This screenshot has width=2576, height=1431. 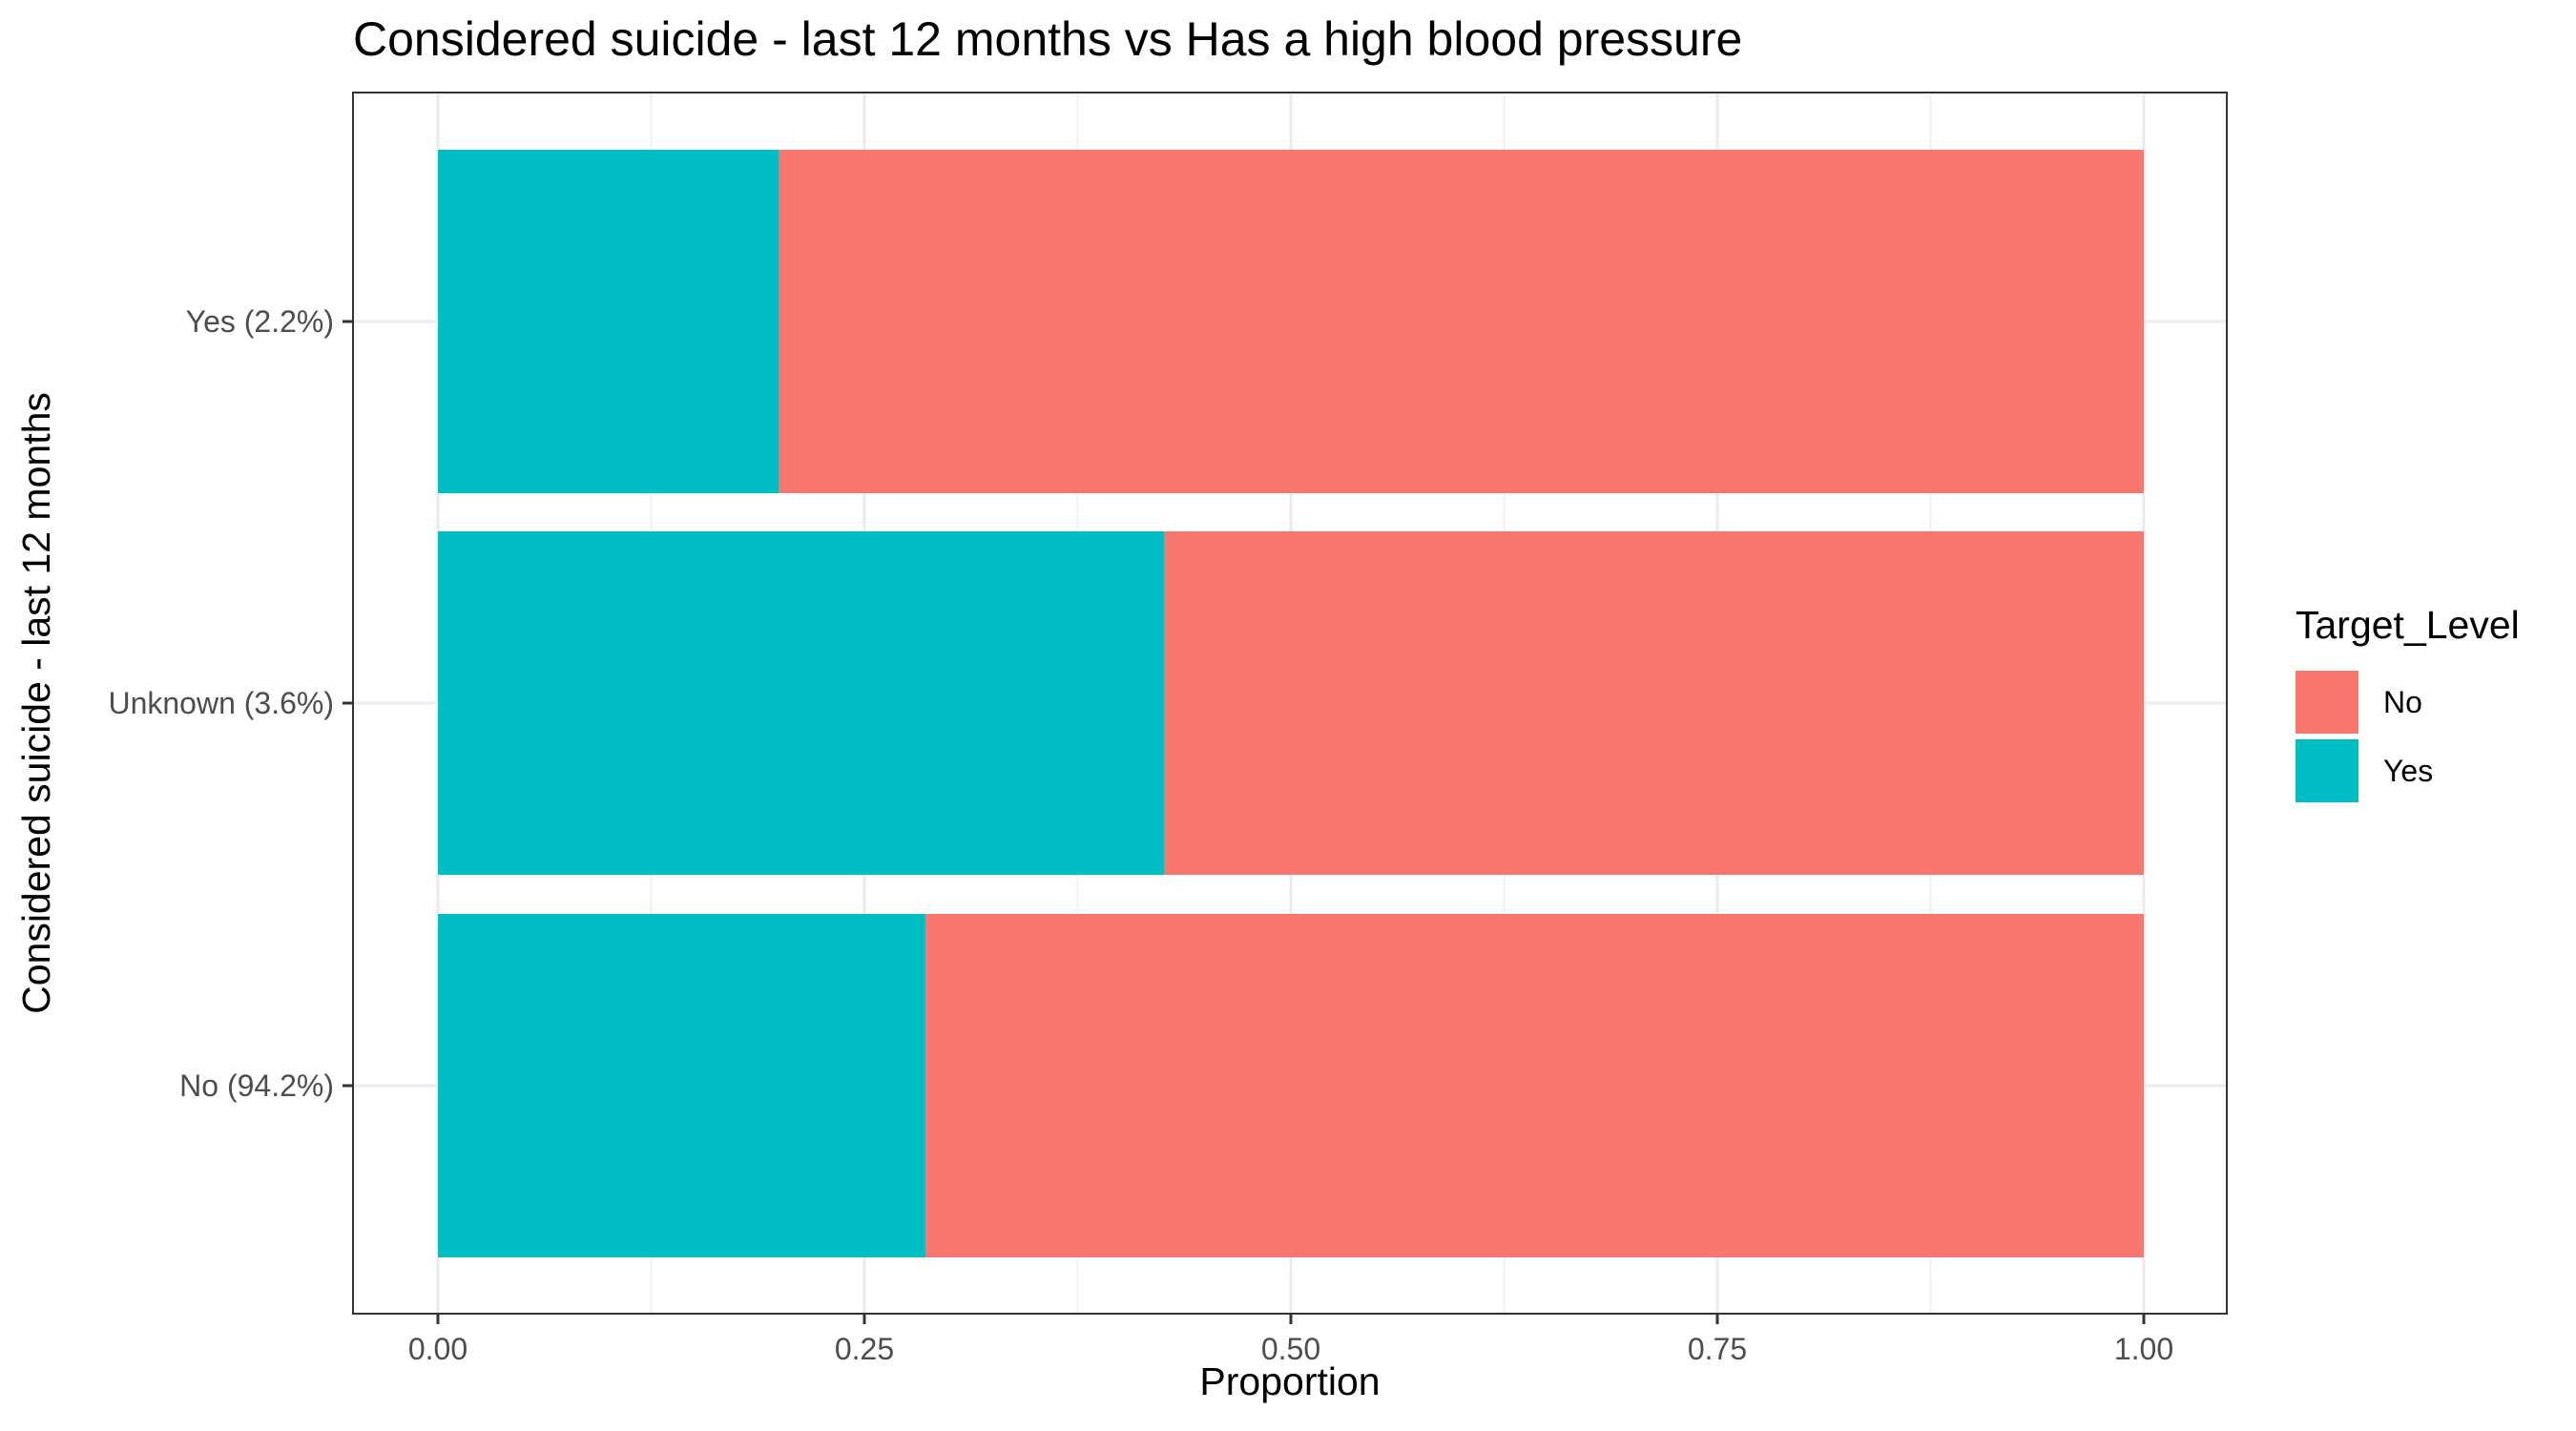 I want to click on x-axis-title: Proportion, so click(x=1289, y=1381).